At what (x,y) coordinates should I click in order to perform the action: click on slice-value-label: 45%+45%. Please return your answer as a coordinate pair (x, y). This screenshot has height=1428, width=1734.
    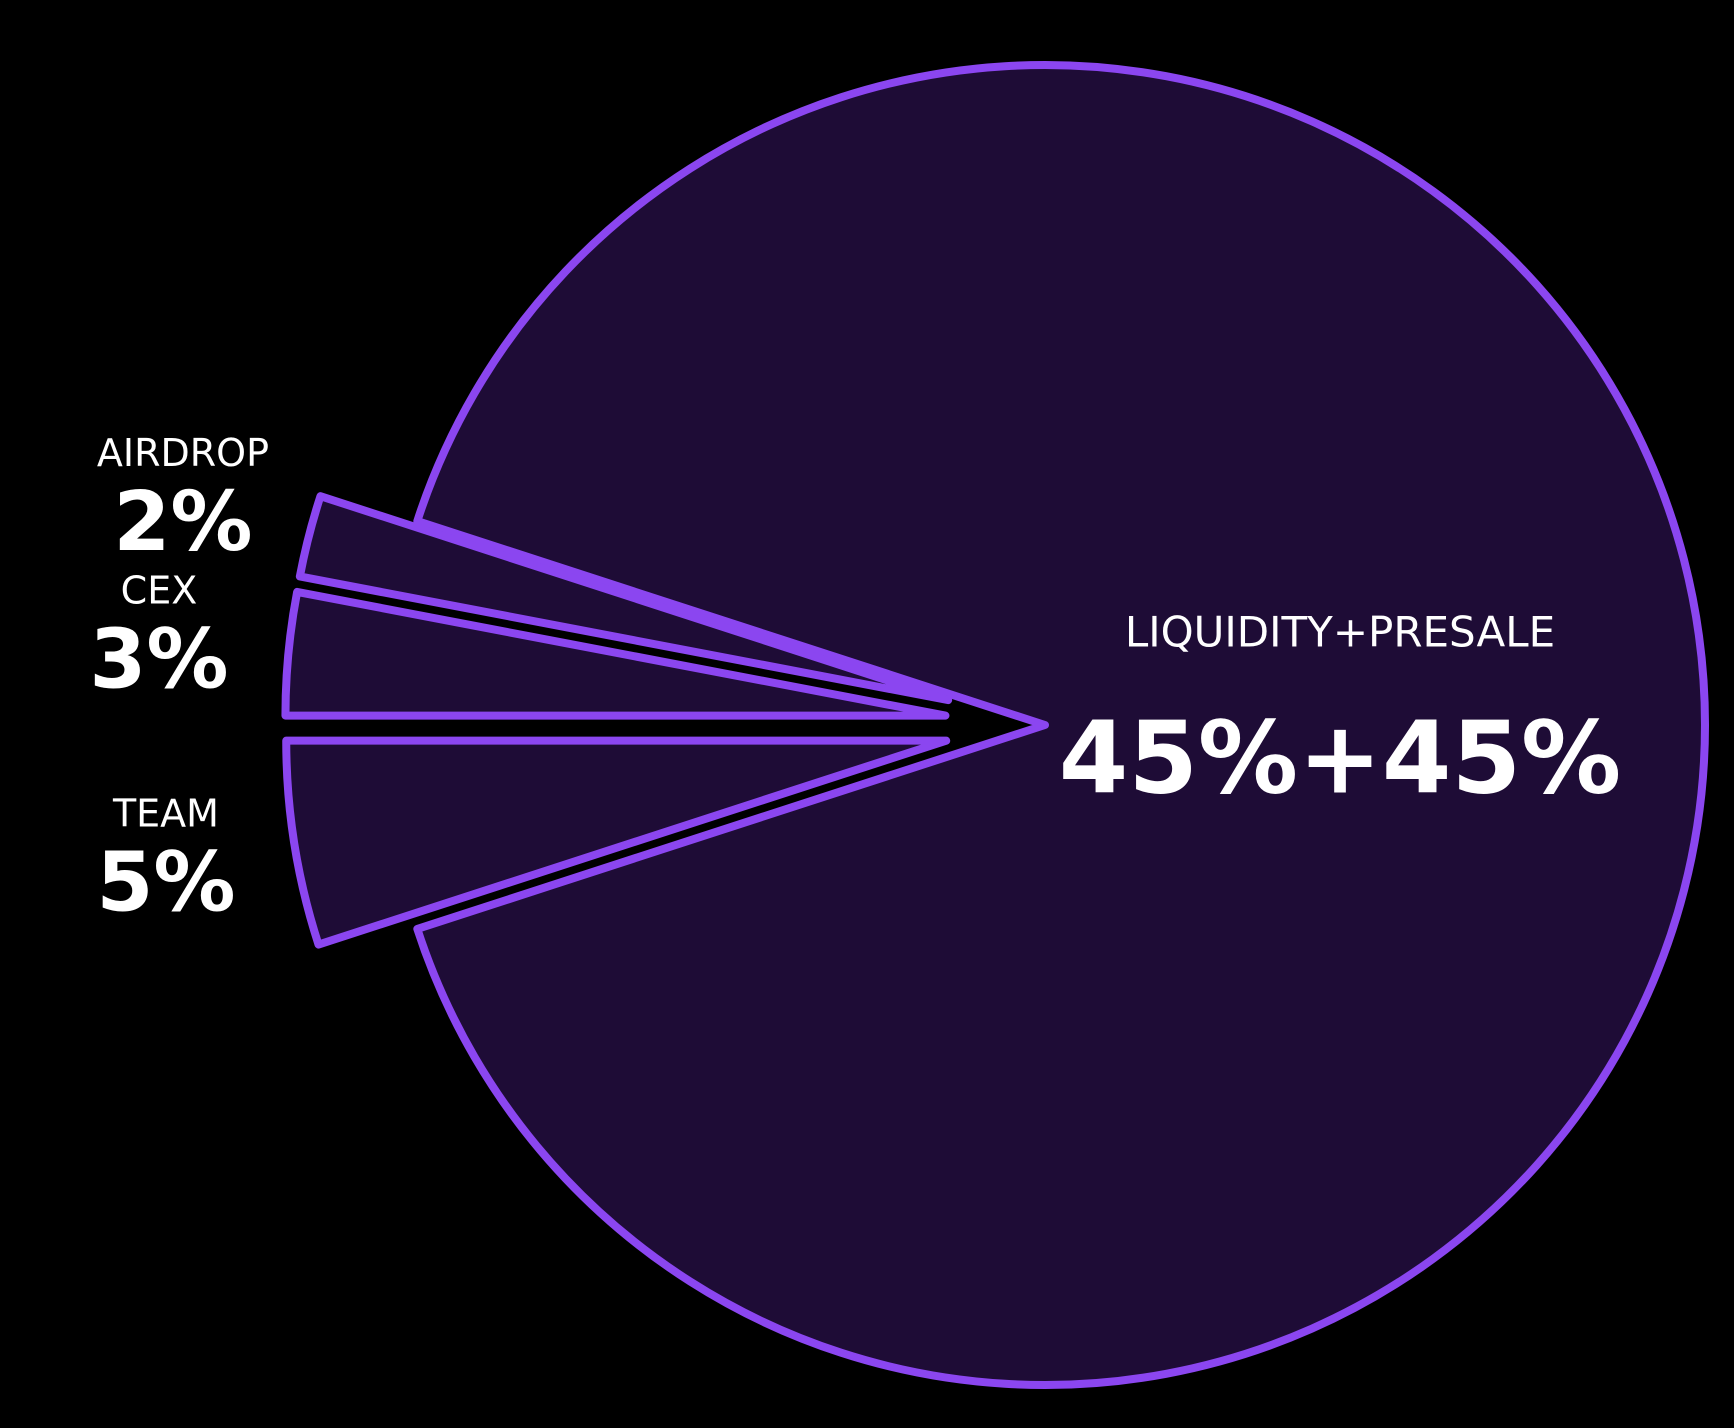
    Looking at the image, I should click on (1340, 757).